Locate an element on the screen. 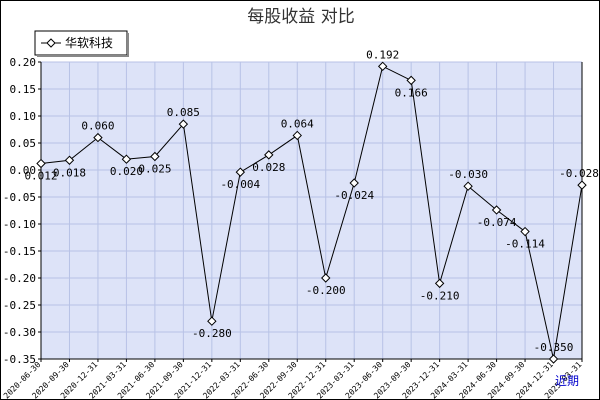 This screenshot has width=600, height=400. y-tick-label: -0.20 is located at coordinates (19, 278).